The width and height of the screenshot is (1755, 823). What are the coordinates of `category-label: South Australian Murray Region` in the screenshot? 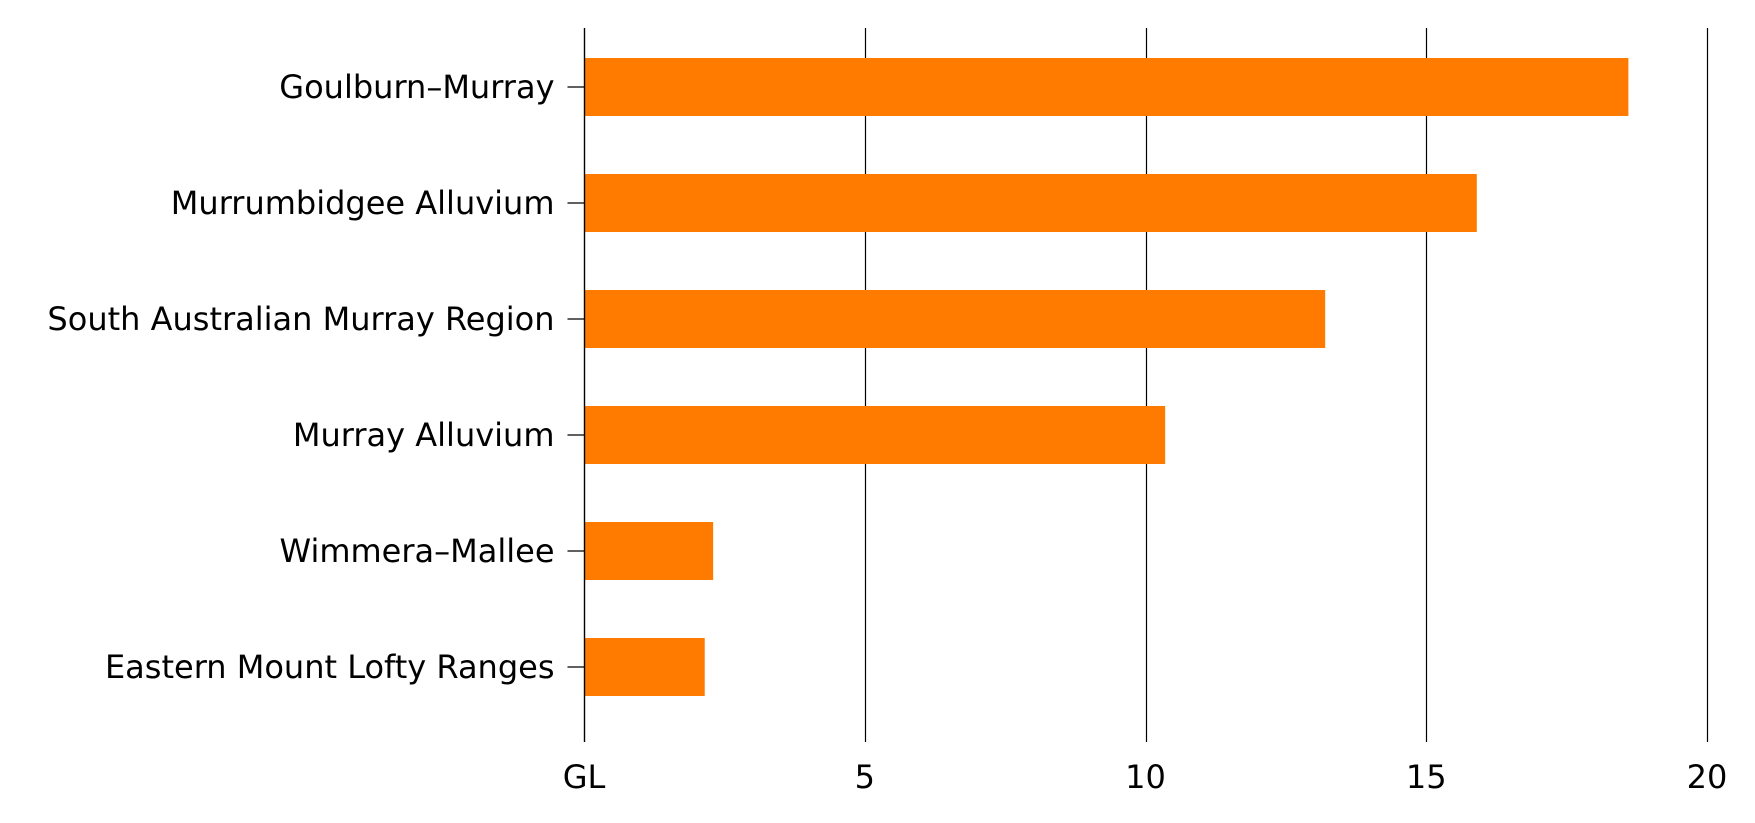 It's located at (300, 319).